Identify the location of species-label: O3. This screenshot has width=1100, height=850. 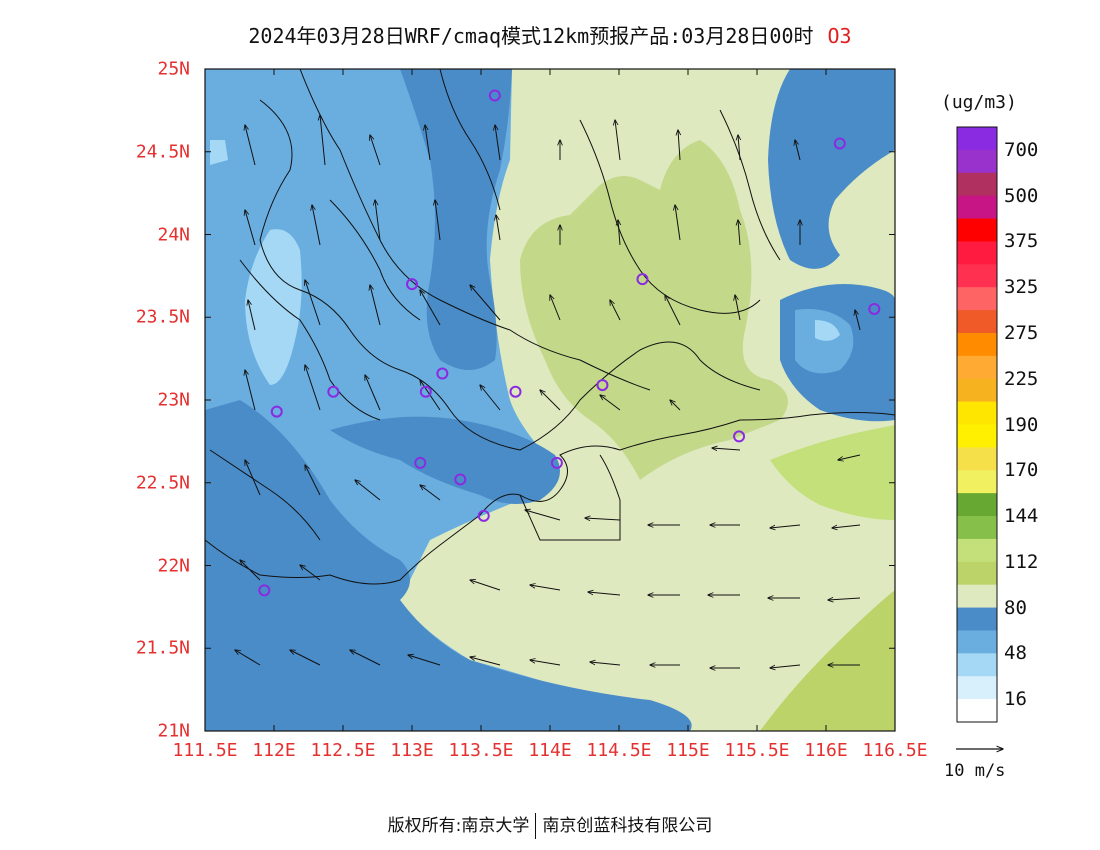
(839, 36).